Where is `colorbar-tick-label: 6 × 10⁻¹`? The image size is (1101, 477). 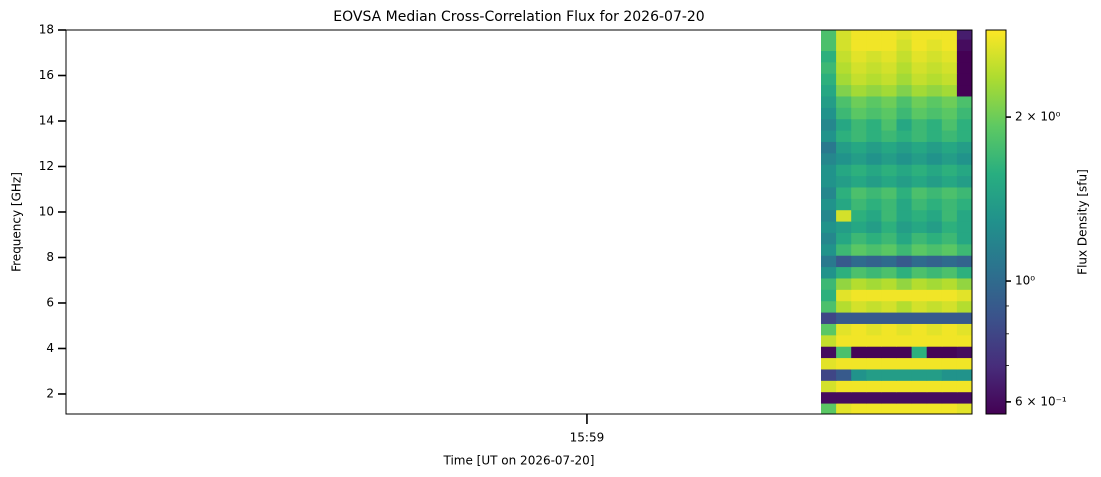
colorbar-tick-label: 6 × 10⁻¹ is located at coordinates (1041, 401).